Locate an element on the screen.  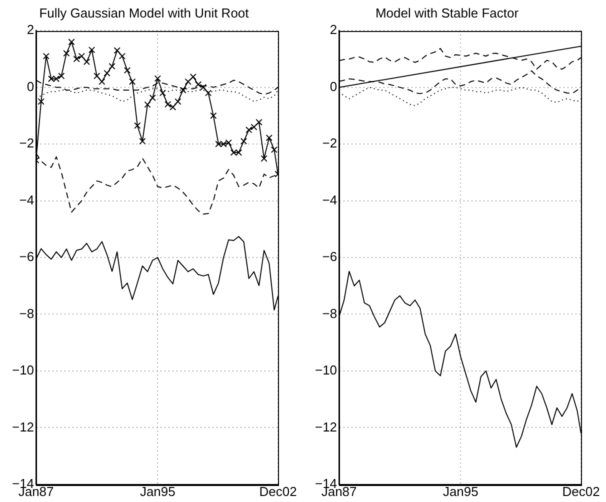
chart-title: Model with Stable Factor is located at coordinates (447, 12).